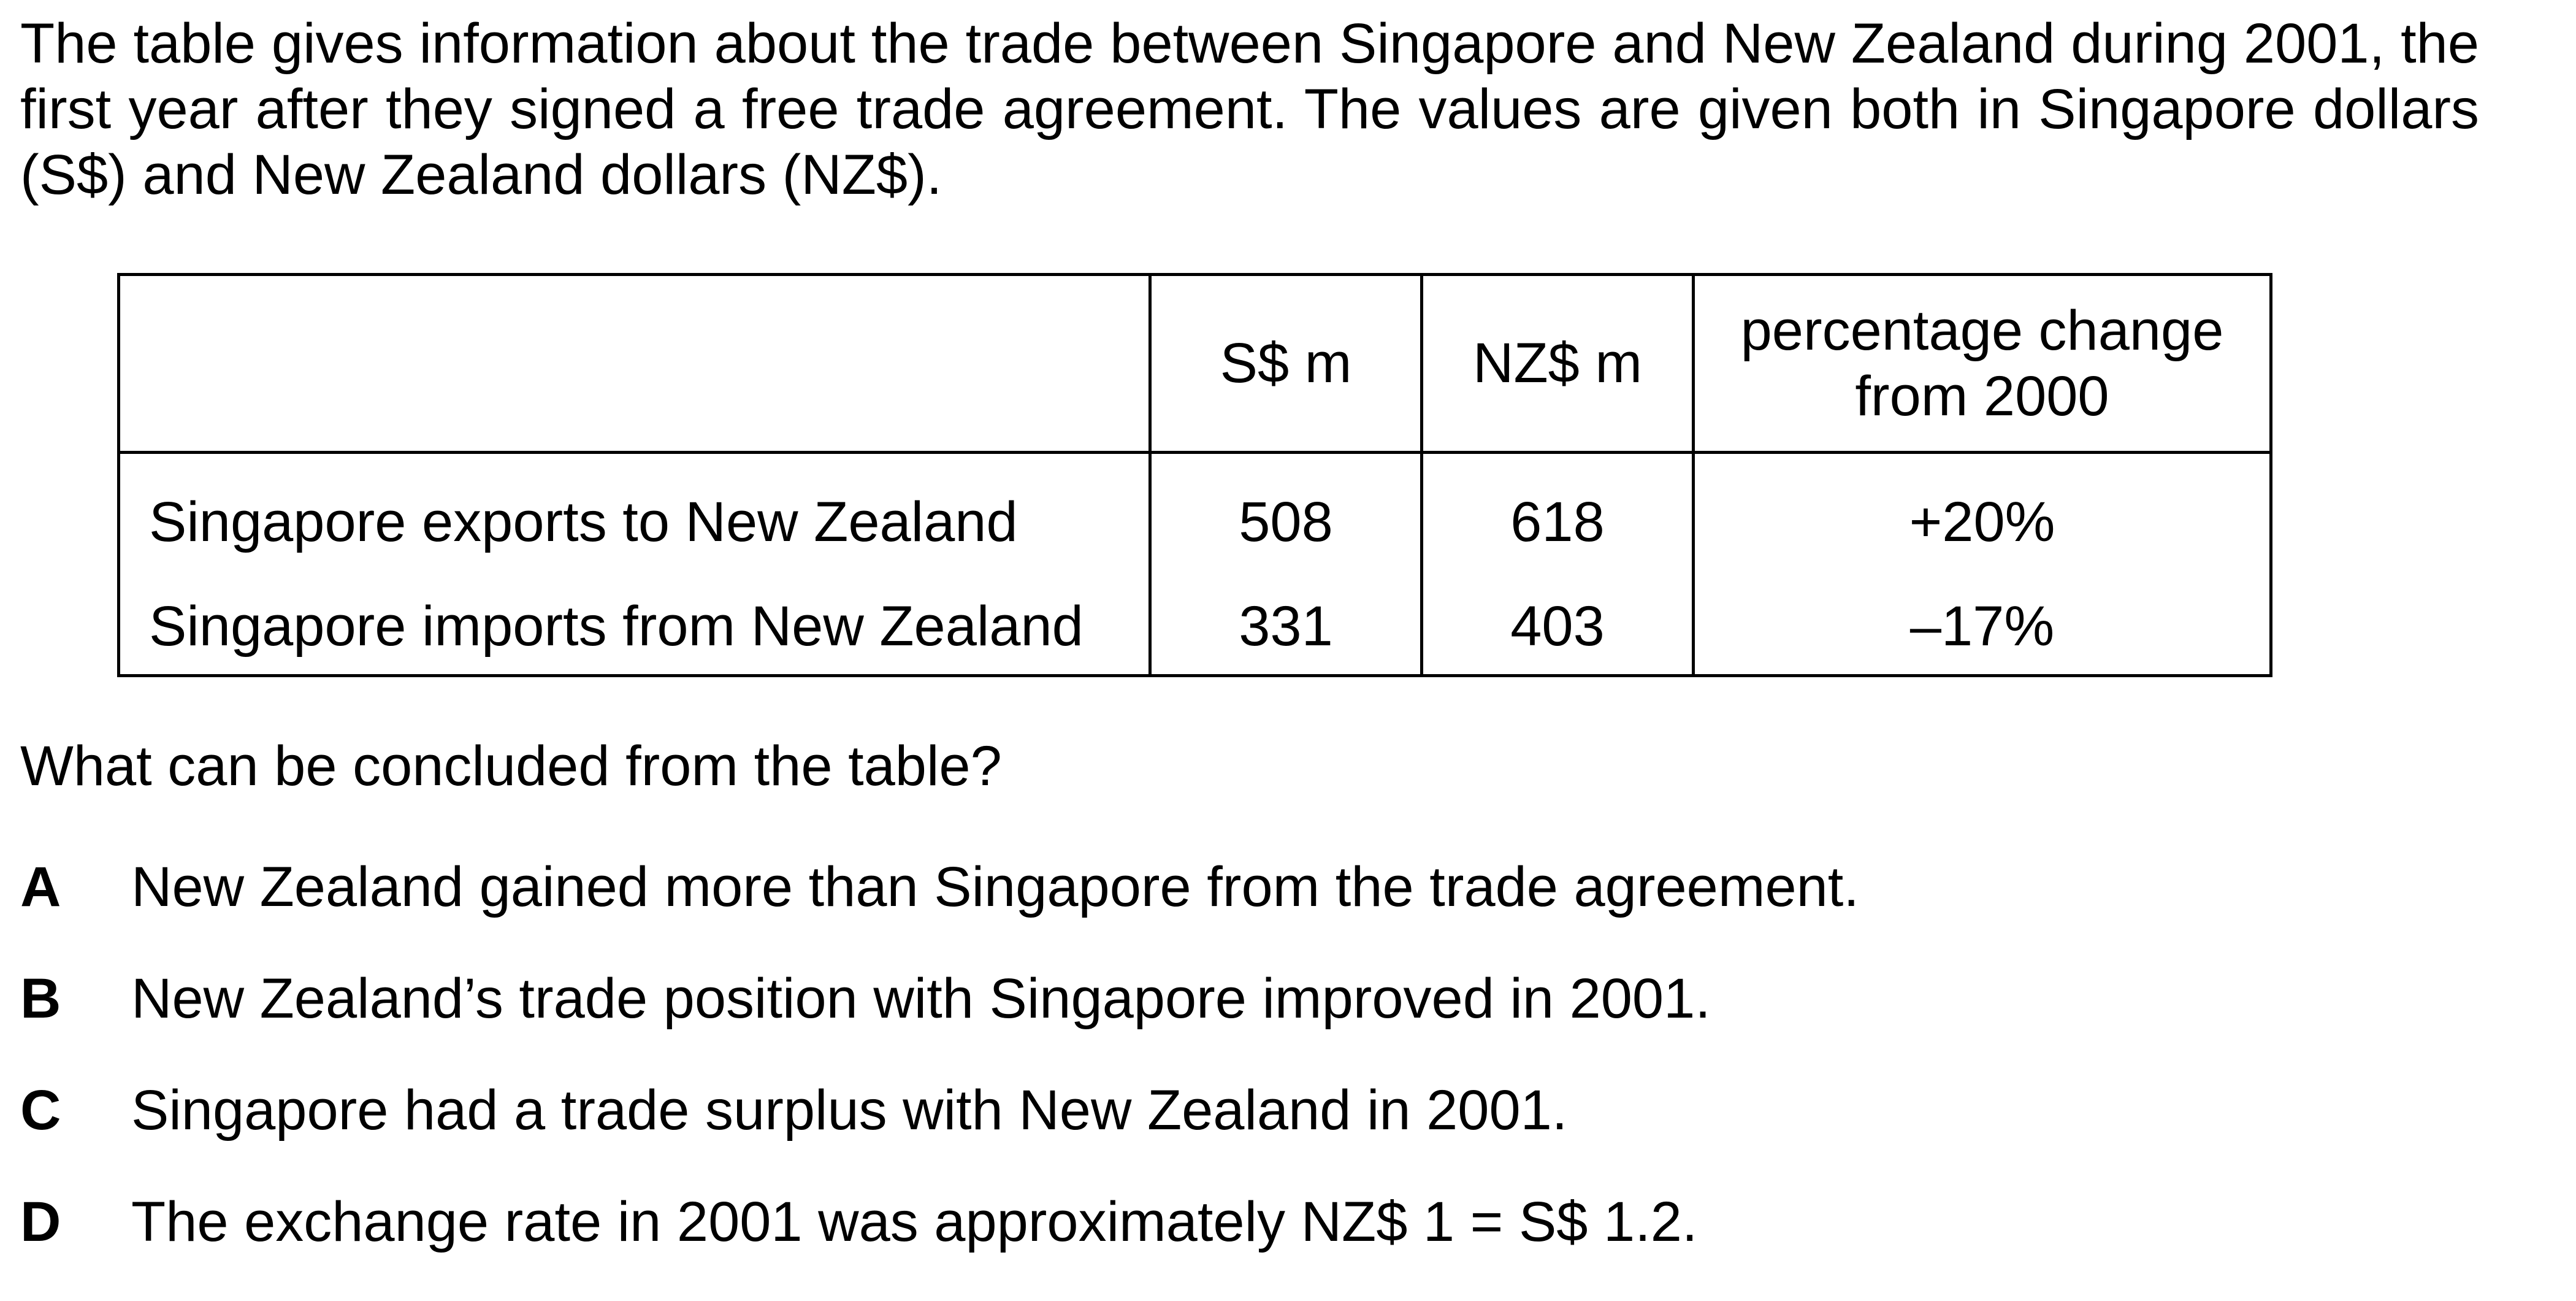  Describe the element at coordinates (511, 766) in the screenshot. I see `question-text: What can be concluded from the table?` at that location.